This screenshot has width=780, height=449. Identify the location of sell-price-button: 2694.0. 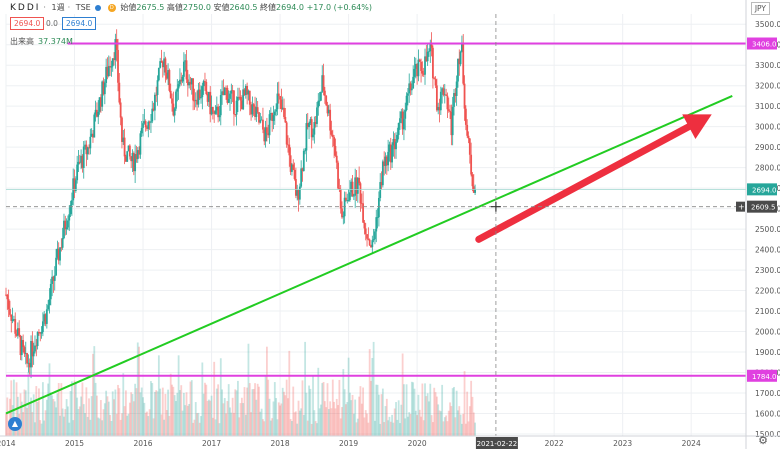
(27, 23).